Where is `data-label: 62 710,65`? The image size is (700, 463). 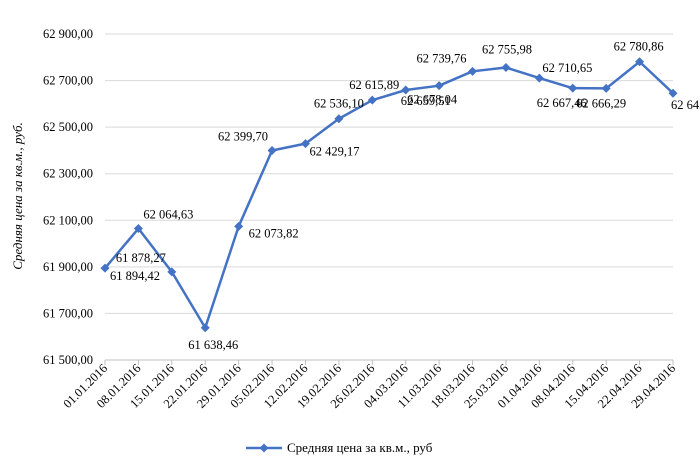 data-label: 62 710,65 is located at coordinates (567, 68).